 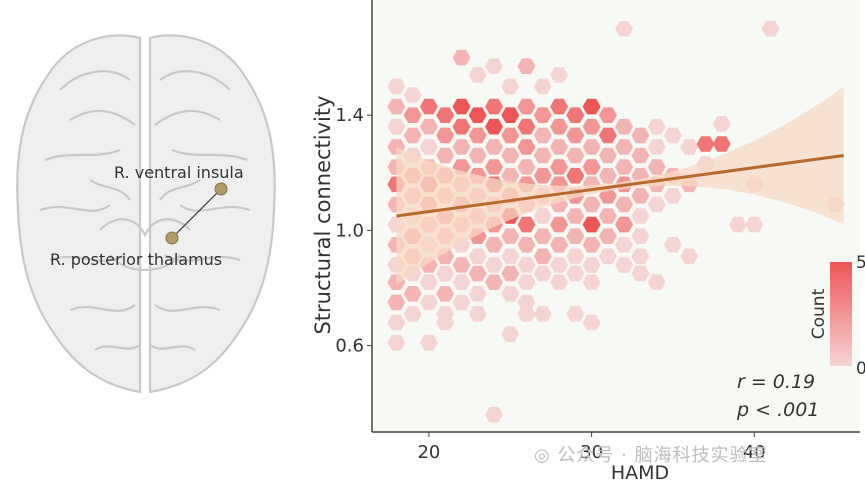 I want to click on thalamus-node, so click(x=172, y=238).